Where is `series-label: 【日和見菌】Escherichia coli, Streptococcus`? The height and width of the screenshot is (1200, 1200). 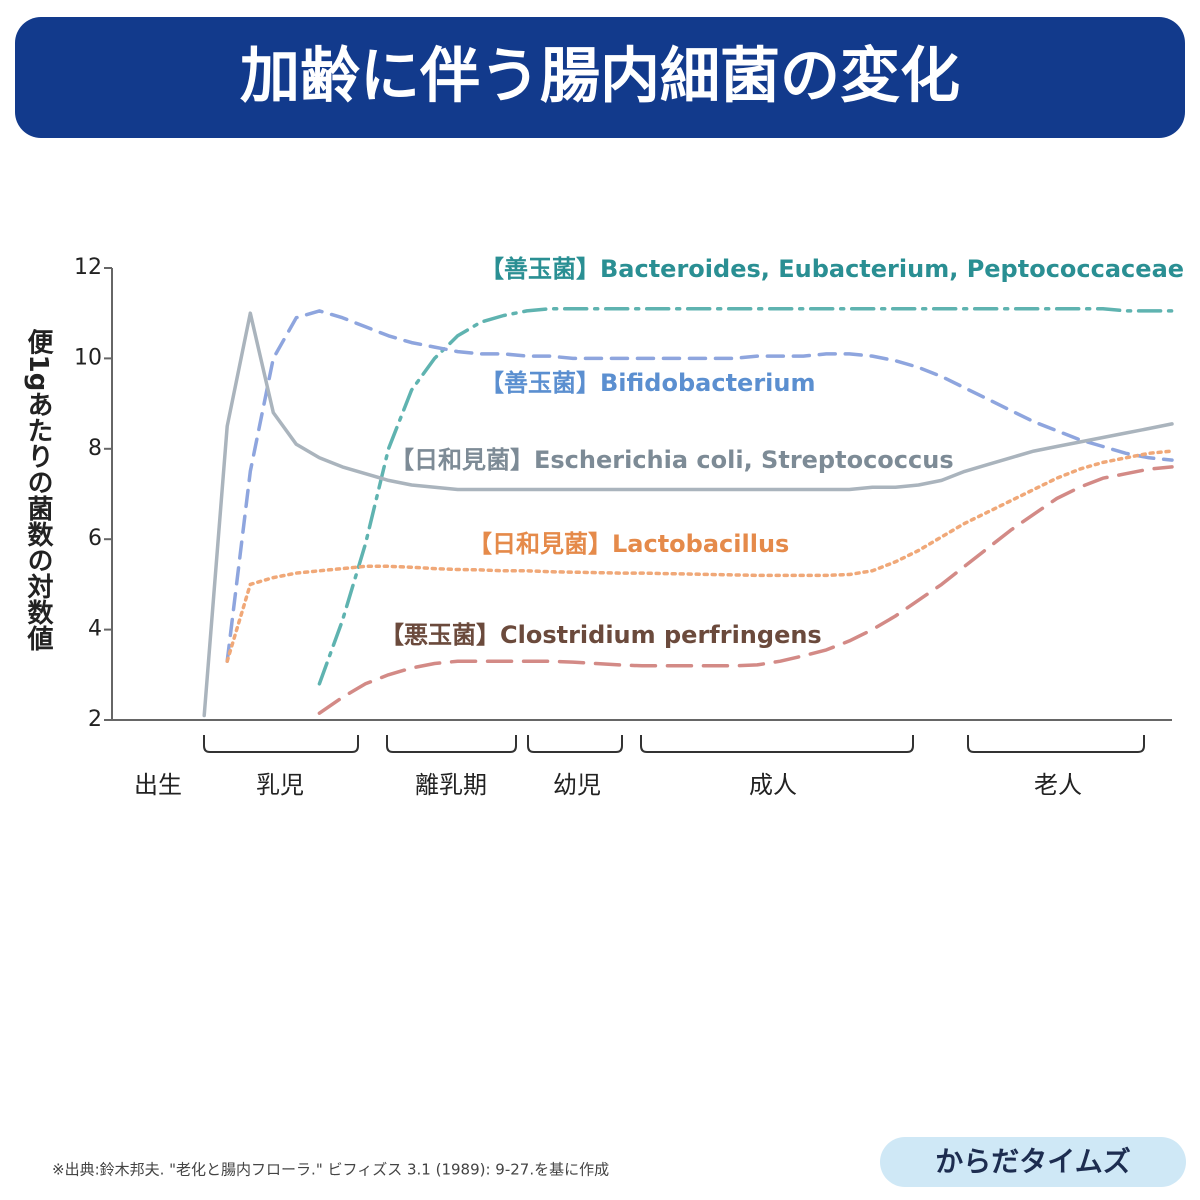 series-label: 【日和見菌】Escherichia coli, Streptococcus is located at coordinates (672, 460).